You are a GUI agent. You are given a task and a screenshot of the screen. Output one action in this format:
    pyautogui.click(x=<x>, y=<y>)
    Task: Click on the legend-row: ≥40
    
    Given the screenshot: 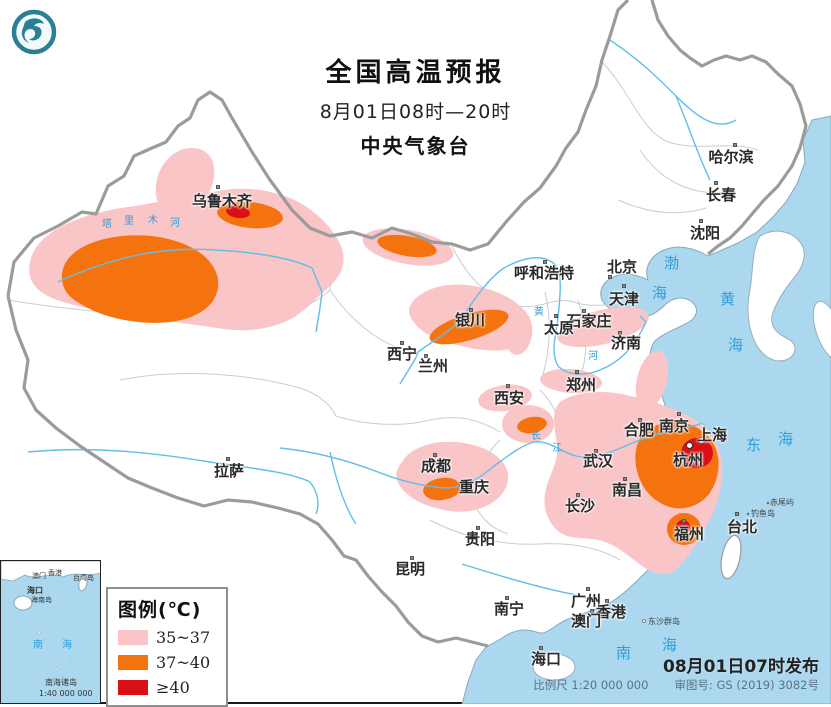 What is the action you would take?
    pyautogui.click(x=168, y=687)
    